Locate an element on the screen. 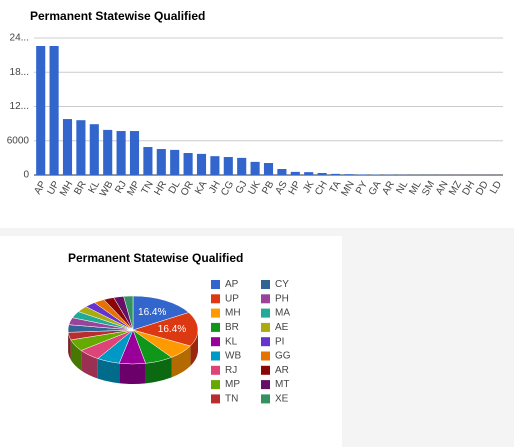 This screenshot has height=447, width=514. y-tick-label: 6000 is located at coordinates (18, 140).